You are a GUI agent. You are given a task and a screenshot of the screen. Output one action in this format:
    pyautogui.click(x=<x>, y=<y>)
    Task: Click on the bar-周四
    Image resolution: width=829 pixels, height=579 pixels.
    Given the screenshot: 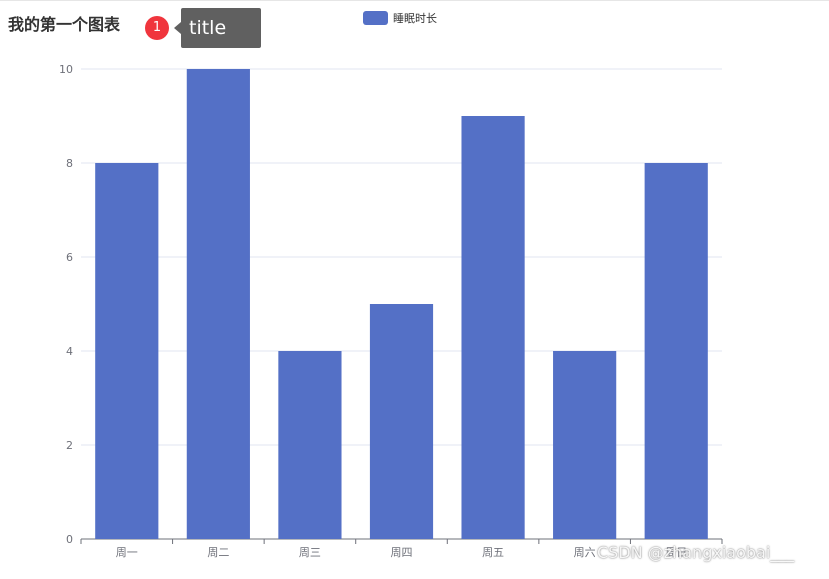 What is the action you would take?
    pyautogui.click(x=401, y=421)
    